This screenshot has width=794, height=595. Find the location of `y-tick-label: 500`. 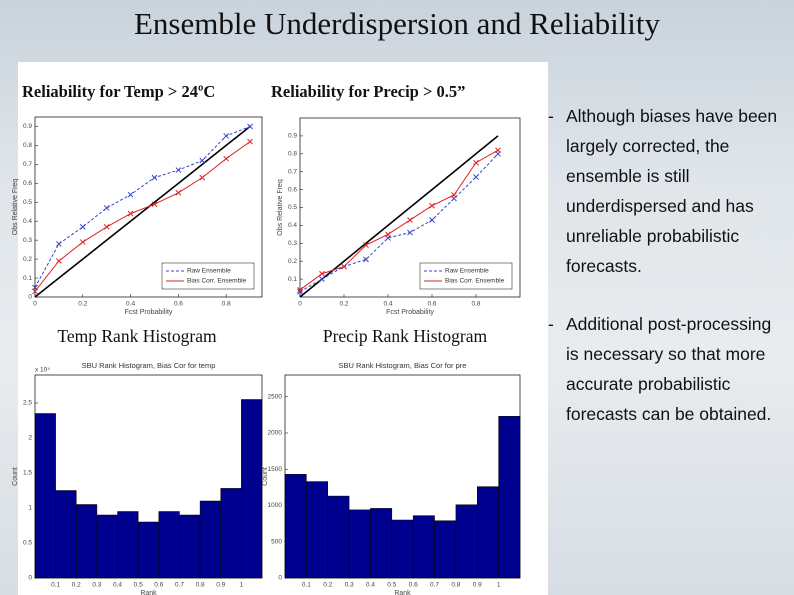

y-tick-label: 500 is located at coordinates (276, 541).